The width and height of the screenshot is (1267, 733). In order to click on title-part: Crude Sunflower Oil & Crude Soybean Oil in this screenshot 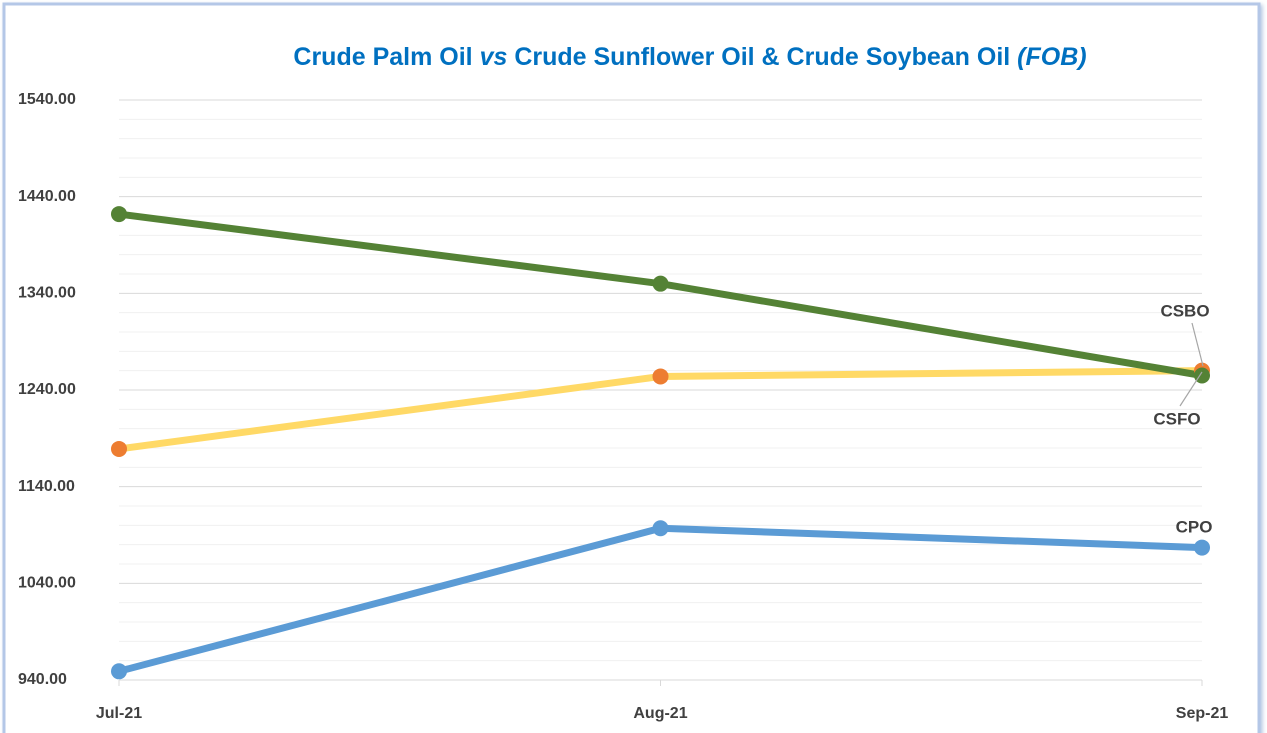, I will do `click(762, 57)`.